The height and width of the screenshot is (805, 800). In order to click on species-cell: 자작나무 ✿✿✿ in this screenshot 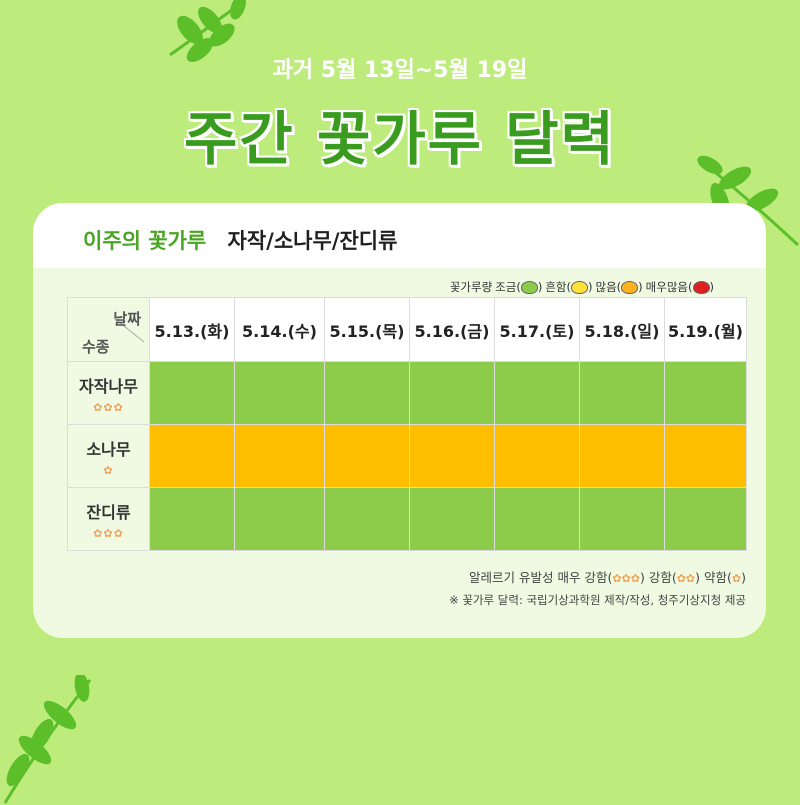, I will do `click(108, 393)`.